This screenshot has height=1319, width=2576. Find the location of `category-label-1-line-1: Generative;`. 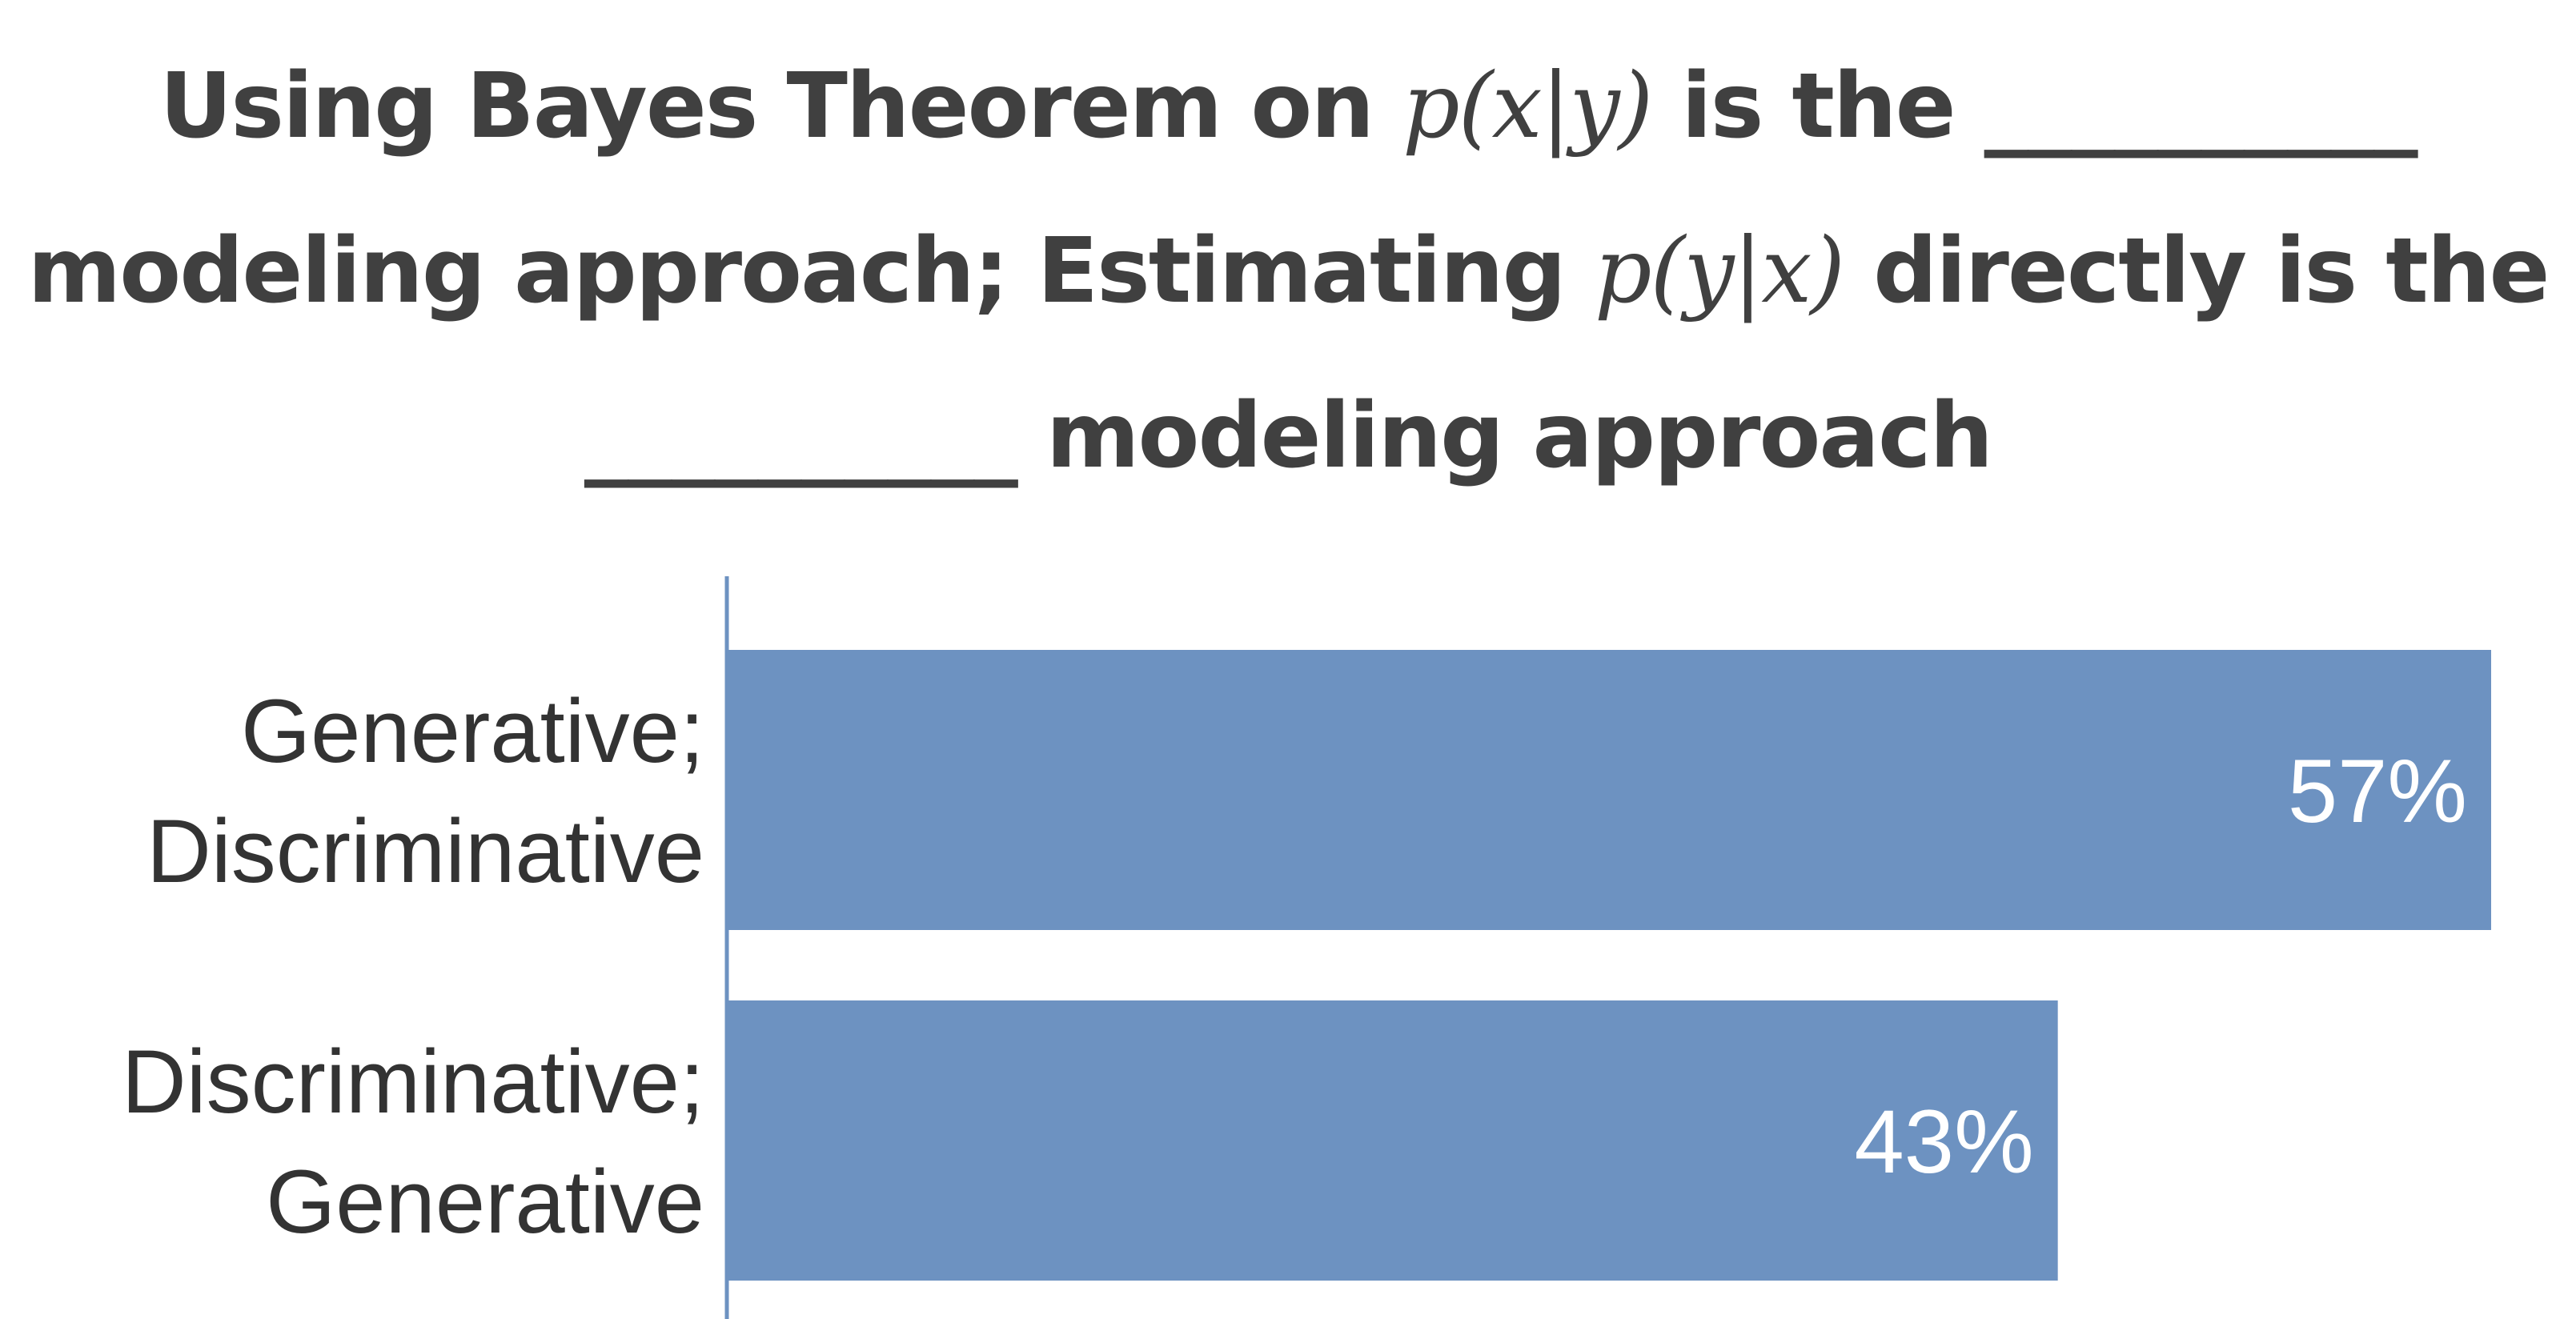

category-label-1-line-1: Generative; is located at coordinates (472, 731).